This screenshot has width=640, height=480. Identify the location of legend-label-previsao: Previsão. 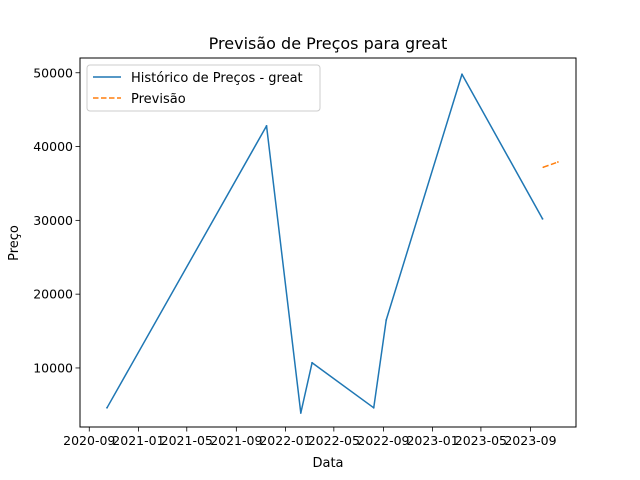
(158, 99).